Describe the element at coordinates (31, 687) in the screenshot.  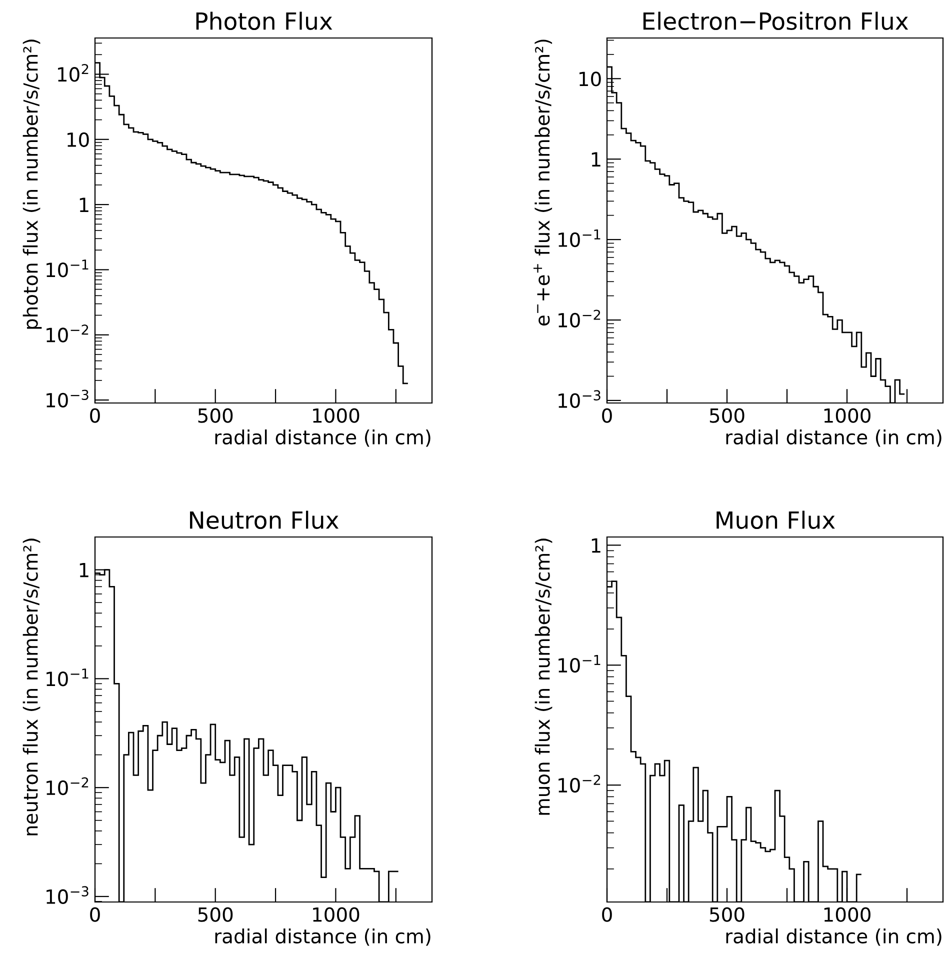
I see `y-axis-title: neutron flux (in number/s/cm²)` at that location.